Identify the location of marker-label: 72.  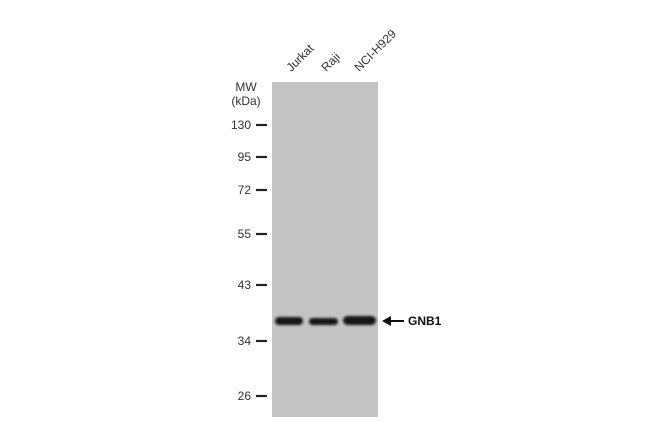
(245, 190).